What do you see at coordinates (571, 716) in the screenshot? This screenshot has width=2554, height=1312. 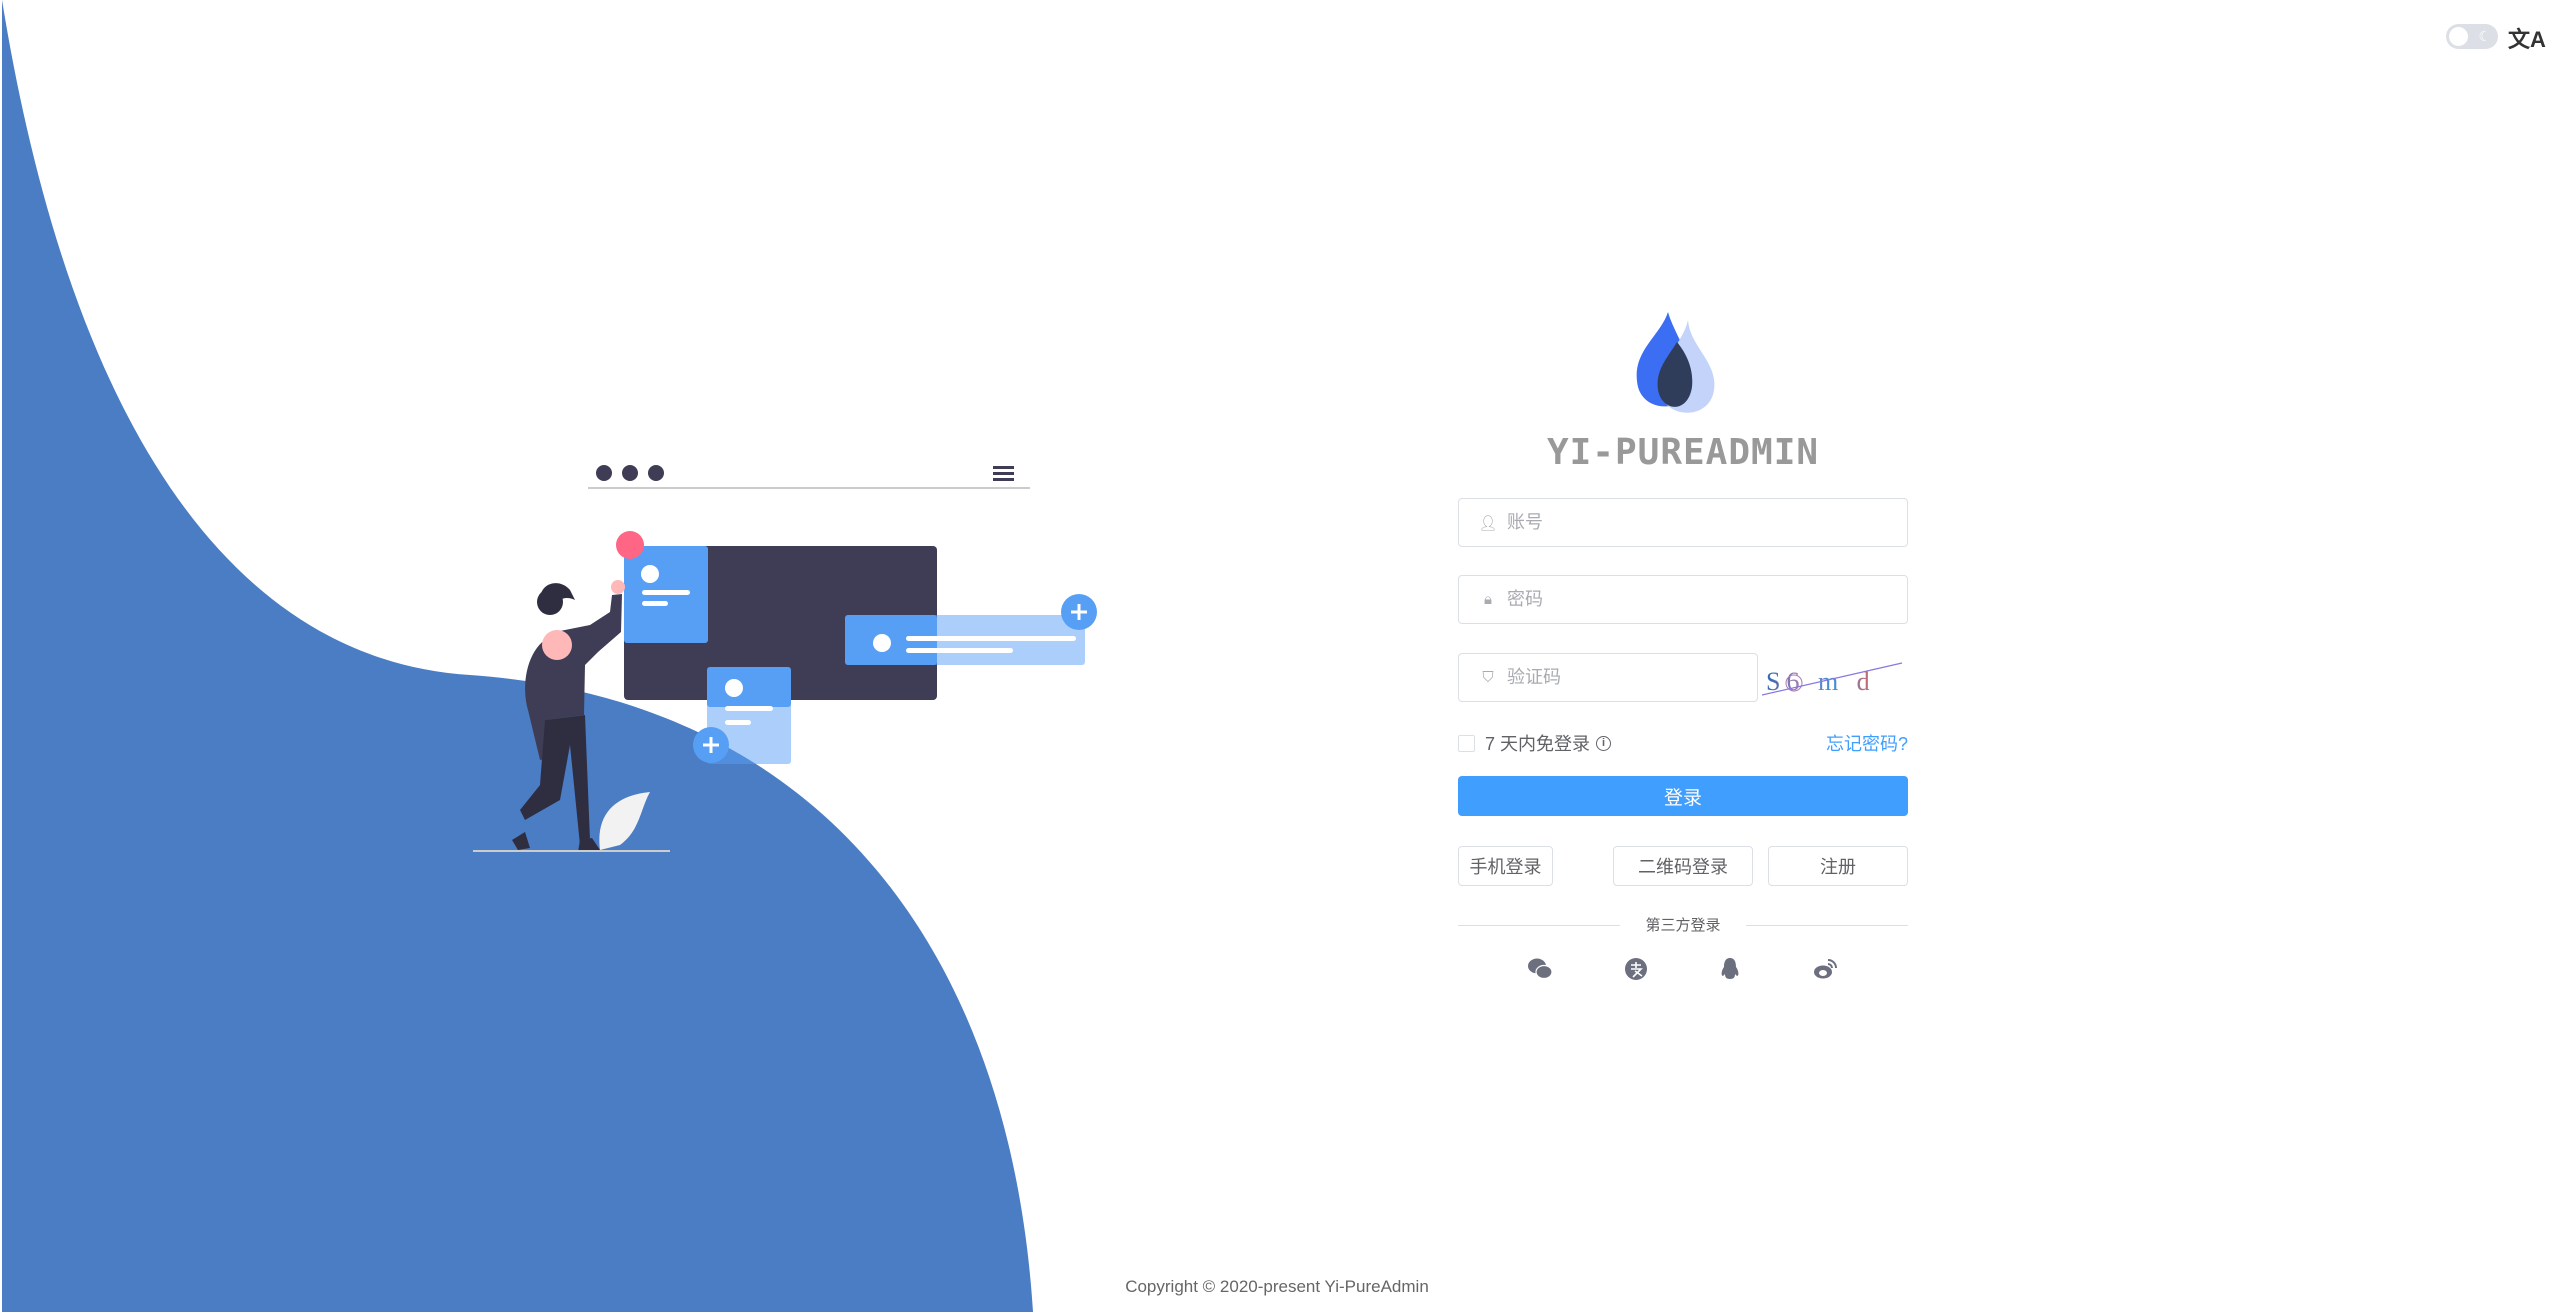 I see `person` at bounding box center [571, 716].